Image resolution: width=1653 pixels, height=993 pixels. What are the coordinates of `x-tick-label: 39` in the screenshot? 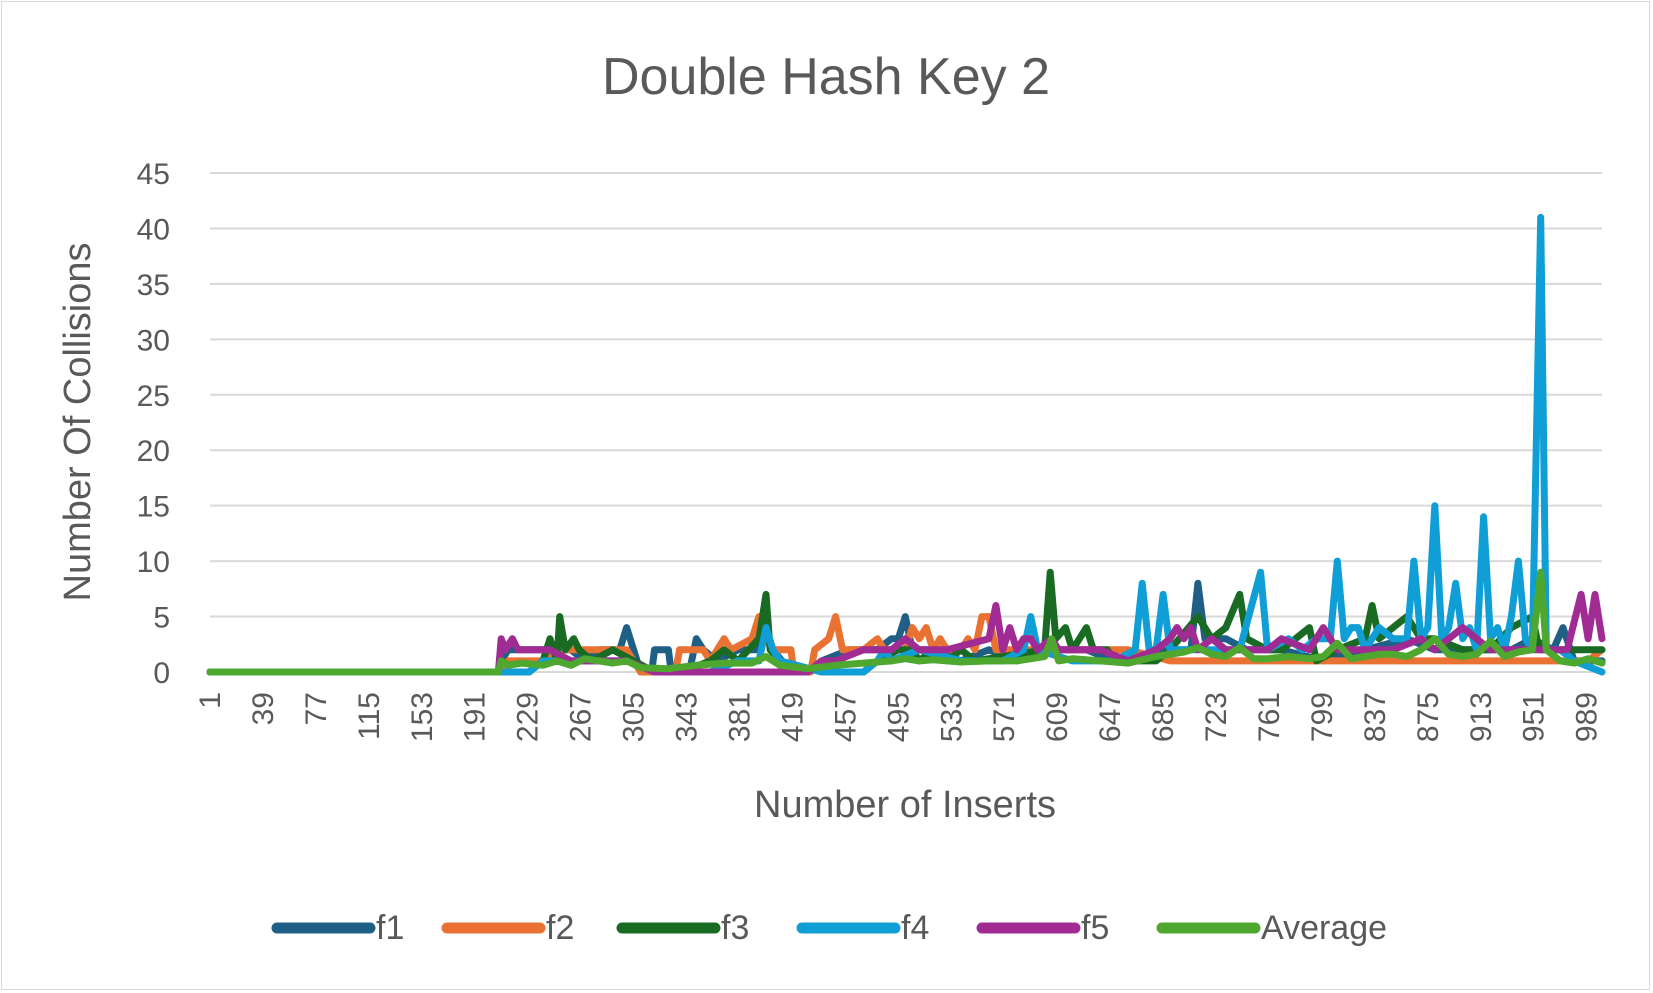 It's located at (263, 708).